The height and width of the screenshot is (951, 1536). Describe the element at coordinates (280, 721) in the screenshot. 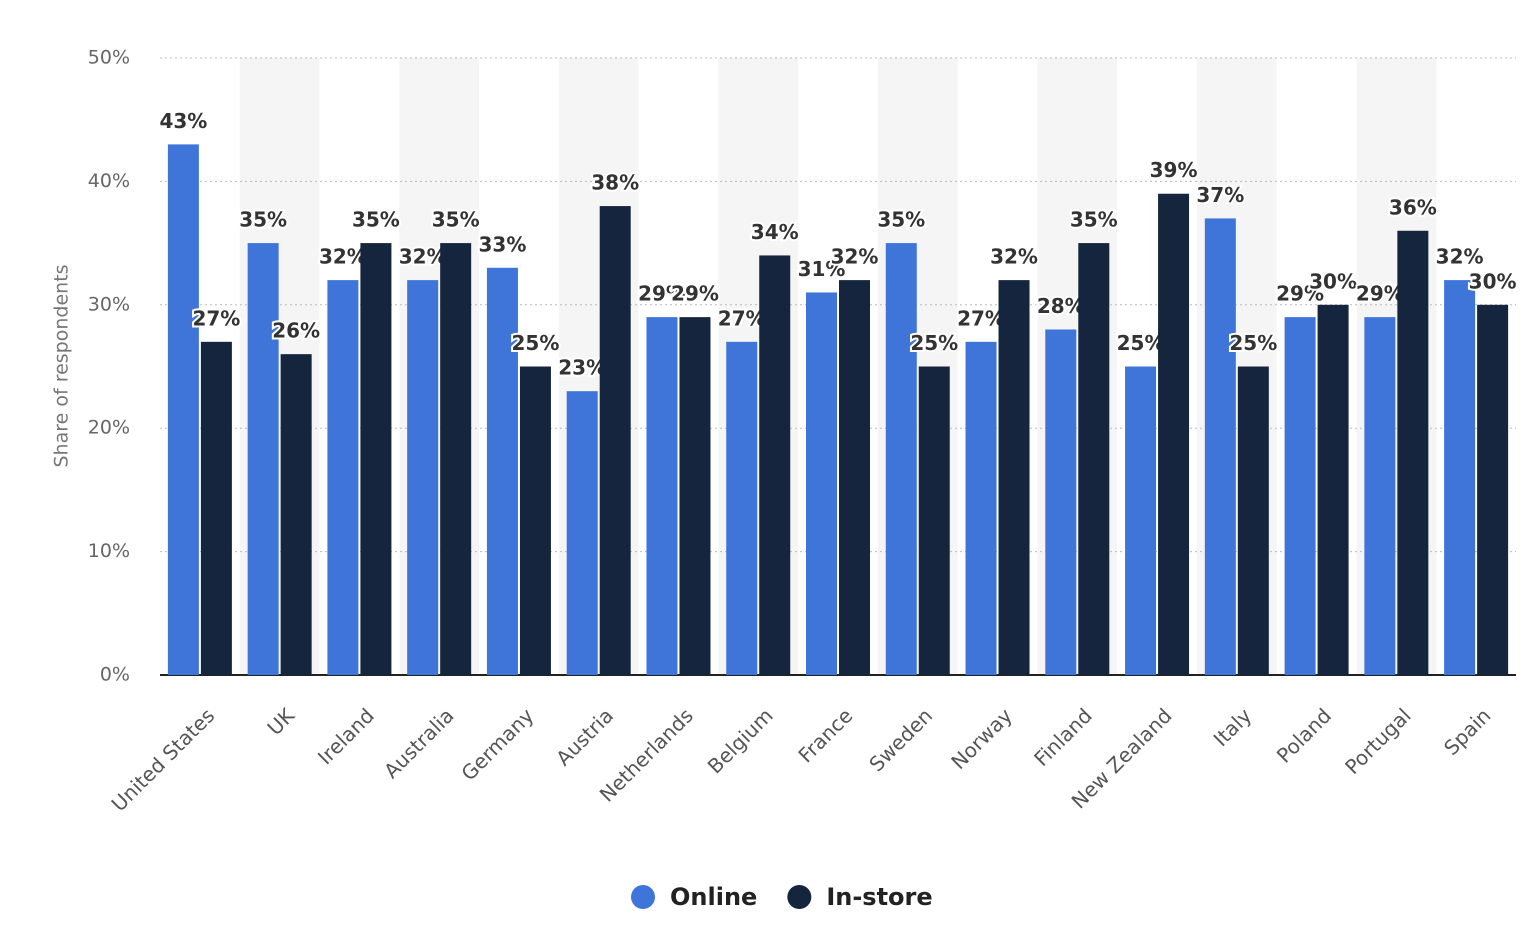

I see `x-tick-label: UK` at that location.